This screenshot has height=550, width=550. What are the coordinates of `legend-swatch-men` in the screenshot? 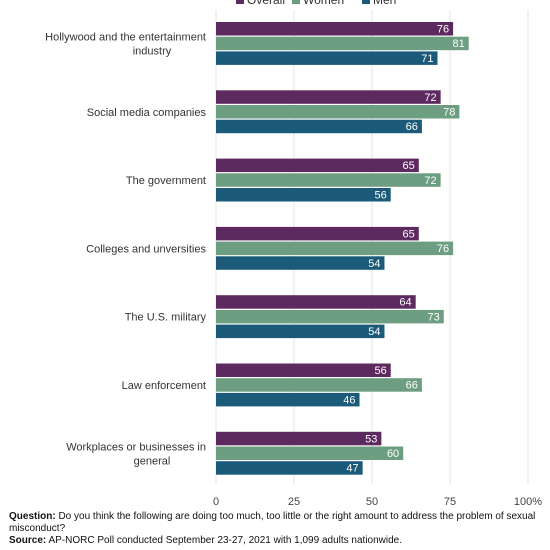 It's located at (366, 2).